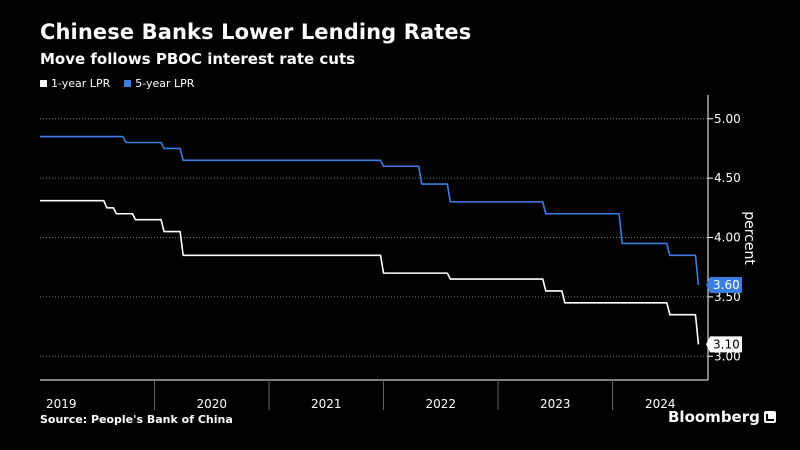 The width and height of the screenshot is (800, 450). Describe the element at coordinates (256, 32) in the screenshot. I see `chart-title: Chinese Banks Lower Lending Rates` at that location.